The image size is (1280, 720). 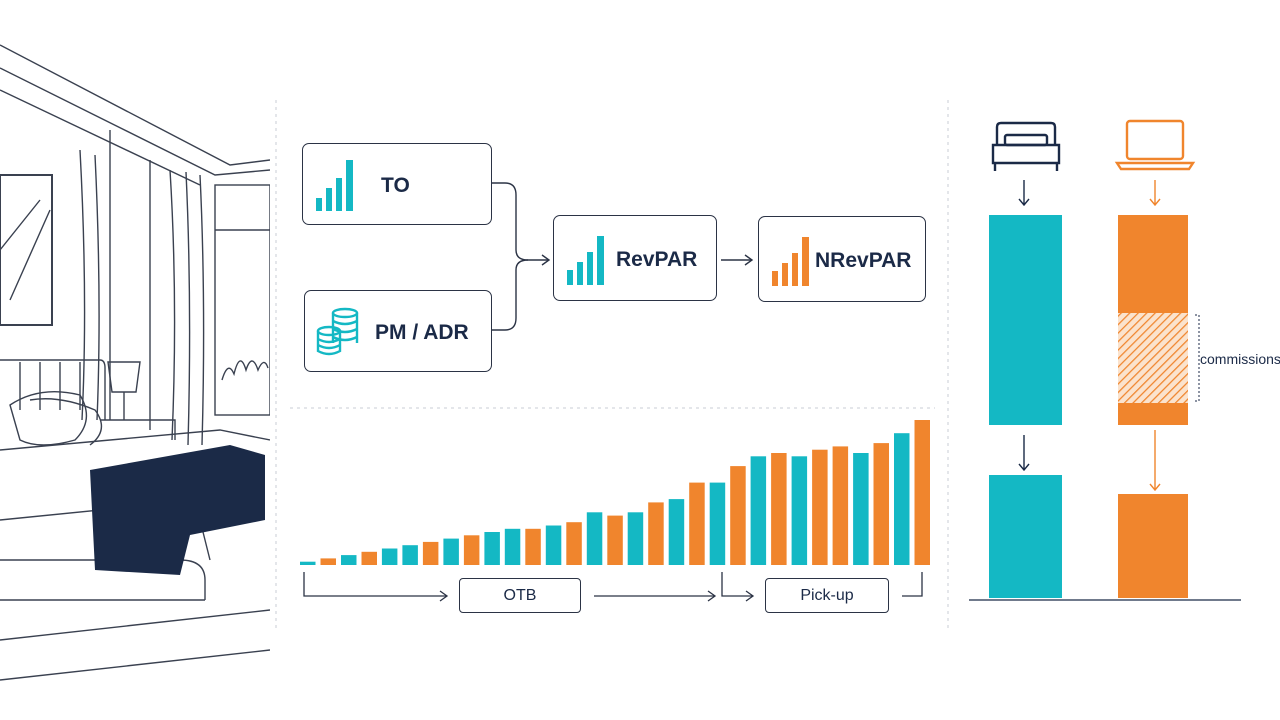 I want to click on metric-pm-adr-label: PM / ADR, so click(x=422, y=332).